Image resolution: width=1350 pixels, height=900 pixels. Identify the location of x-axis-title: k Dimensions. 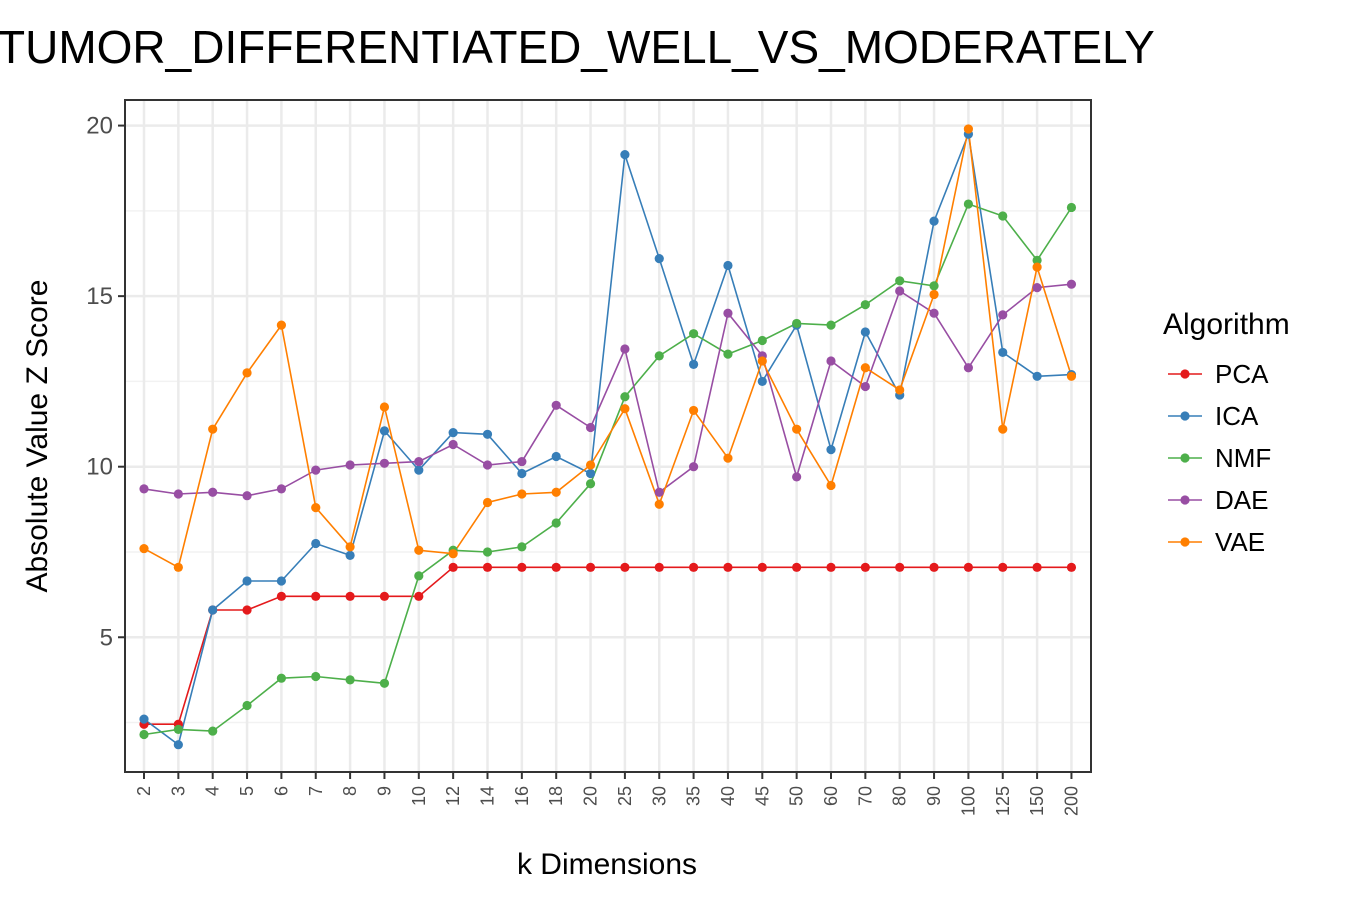
(607, 864).